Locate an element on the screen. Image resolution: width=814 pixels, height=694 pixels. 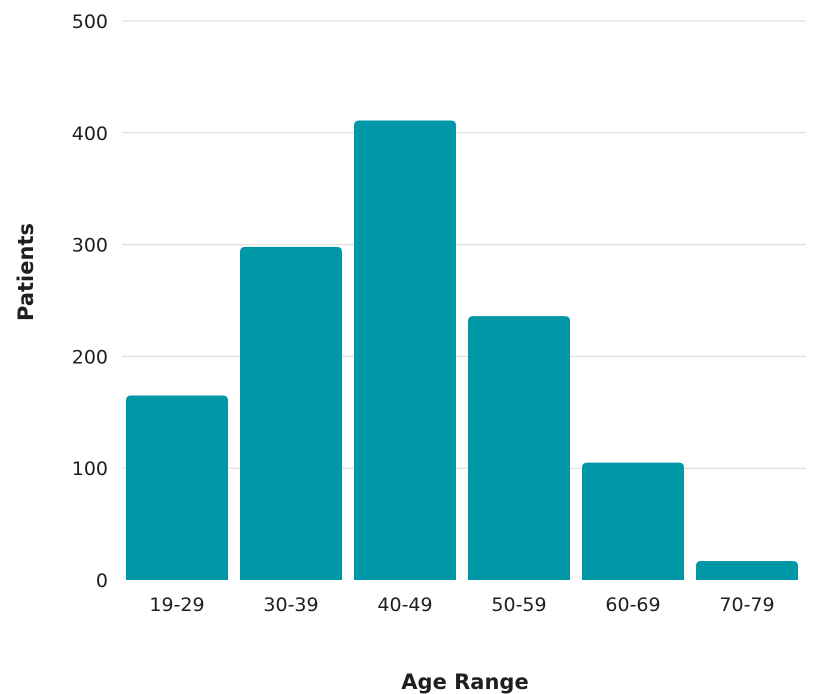
y-tick-label: 100 is located at coordinates (90, 469).